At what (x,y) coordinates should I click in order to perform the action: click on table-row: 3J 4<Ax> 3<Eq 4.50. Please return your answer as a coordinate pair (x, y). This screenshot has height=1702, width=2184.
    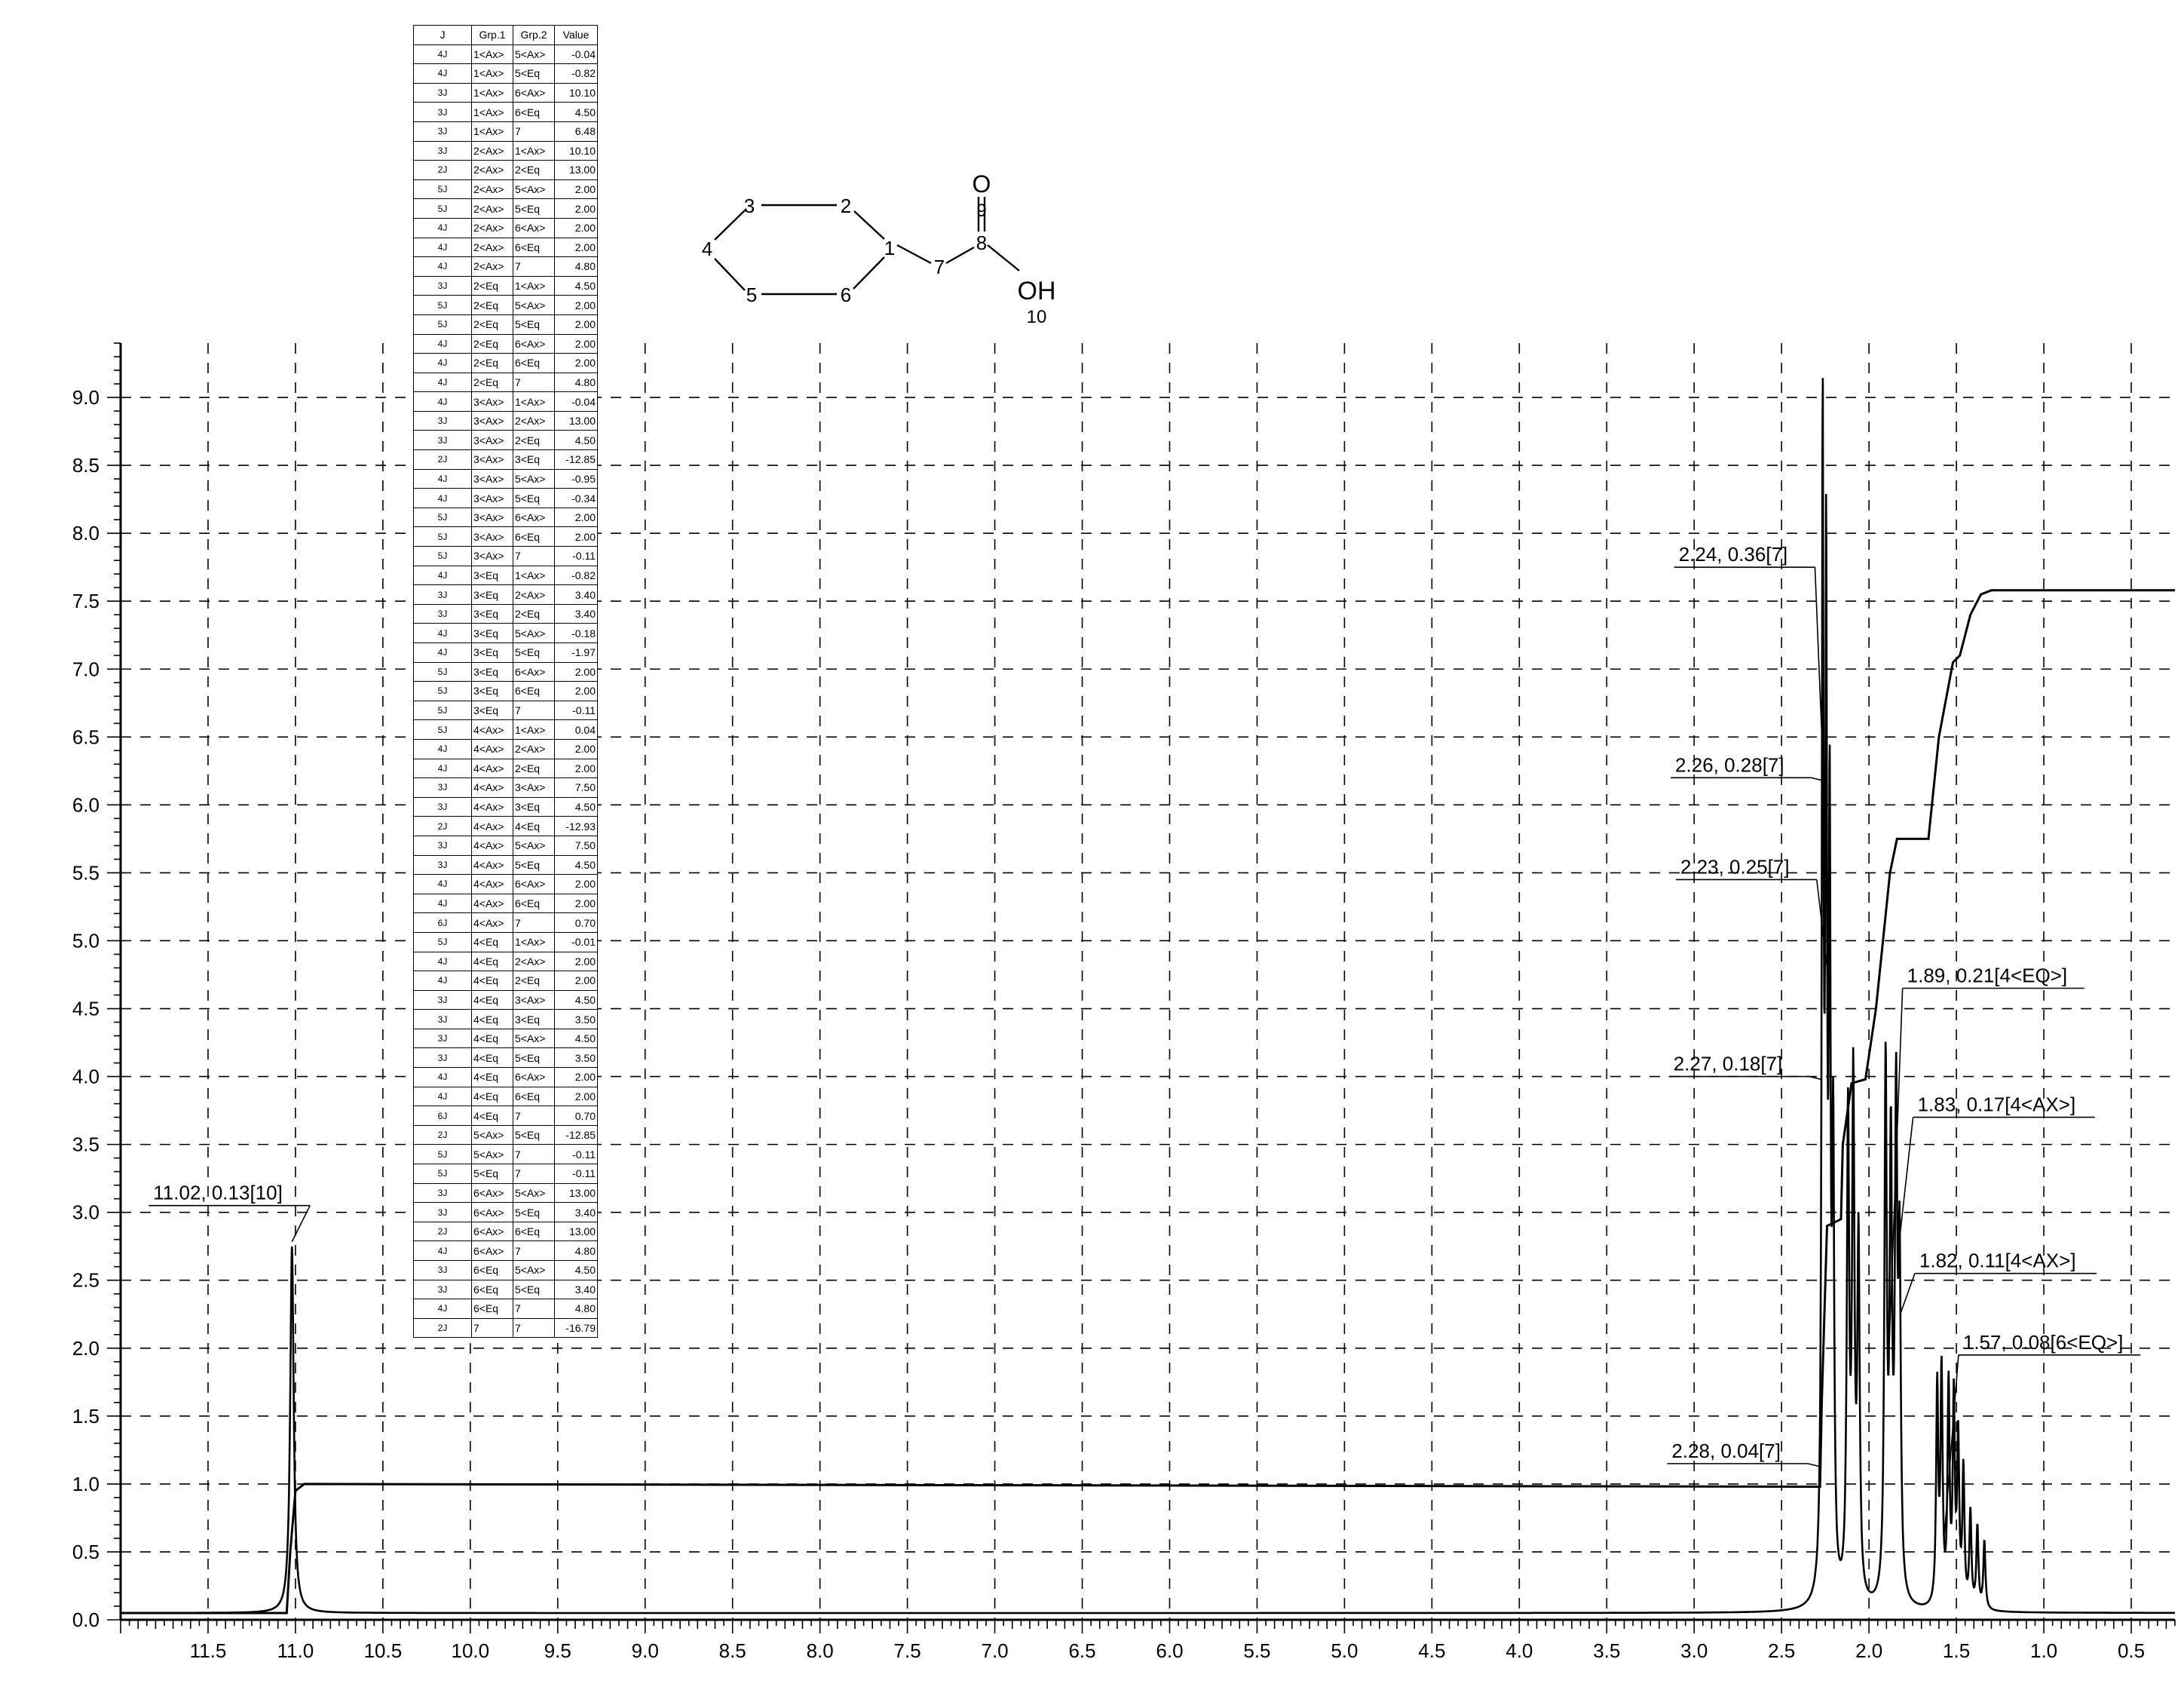
    Looking at the image, I should click on (505, 806).